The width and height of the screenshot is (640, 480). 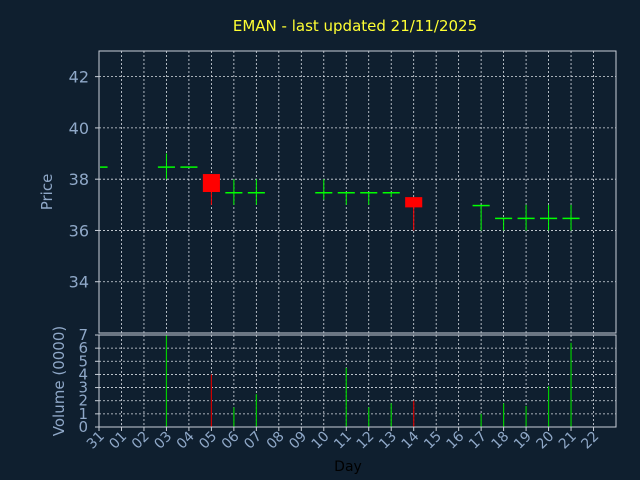 What do you see at coordinates (163, 441) in the screenshot?
I see `x-tick-label: 03` at bounding box center [163, 441].